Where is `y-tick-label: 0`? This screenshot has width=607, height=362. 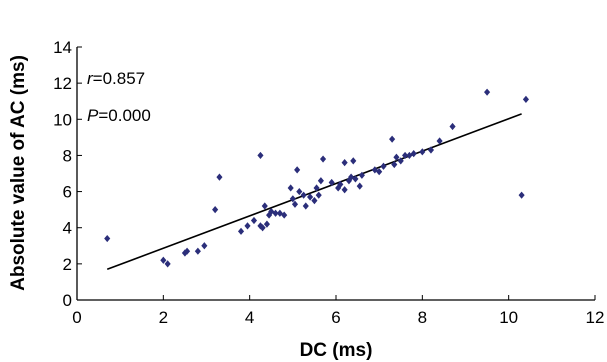 y-tick-label: 0 is located at coordinates (67, 300).